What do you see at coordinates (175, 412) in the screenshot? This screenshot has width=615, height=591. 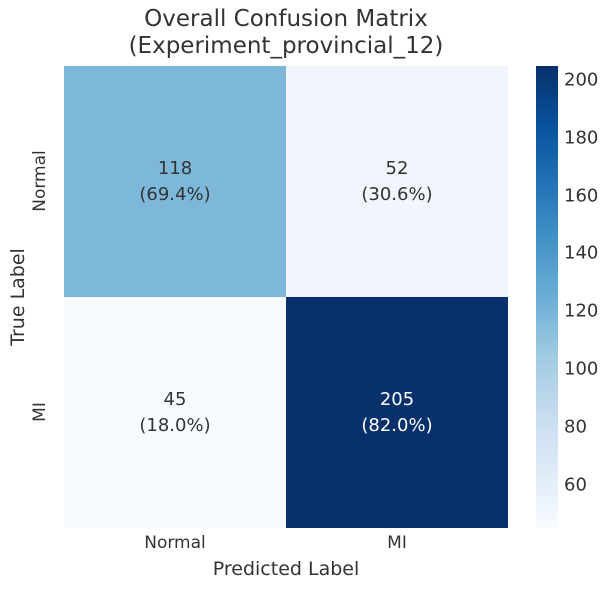 I see `cell-true-mi-pred-normal: 45 (18.0%)` at bounding box center [175, 412].